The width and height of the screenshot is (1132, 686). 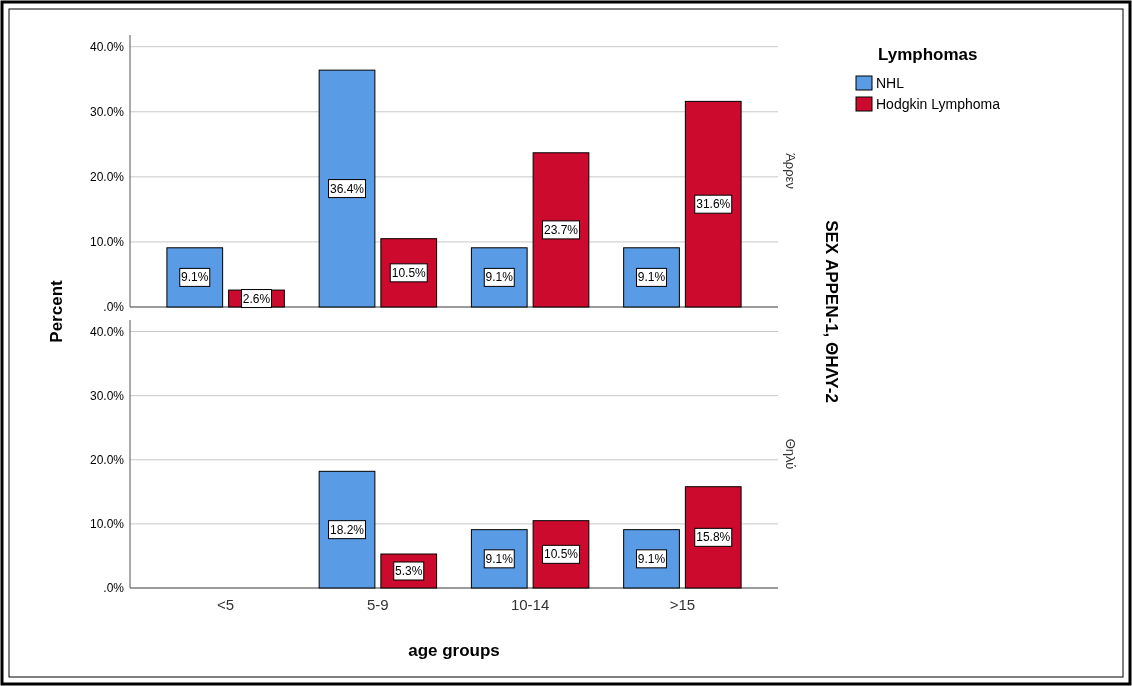 What do you see at coordinates (256, 298) in the screenshot?
I see `data-label: 2.6%` at bounding box center [256, 298].